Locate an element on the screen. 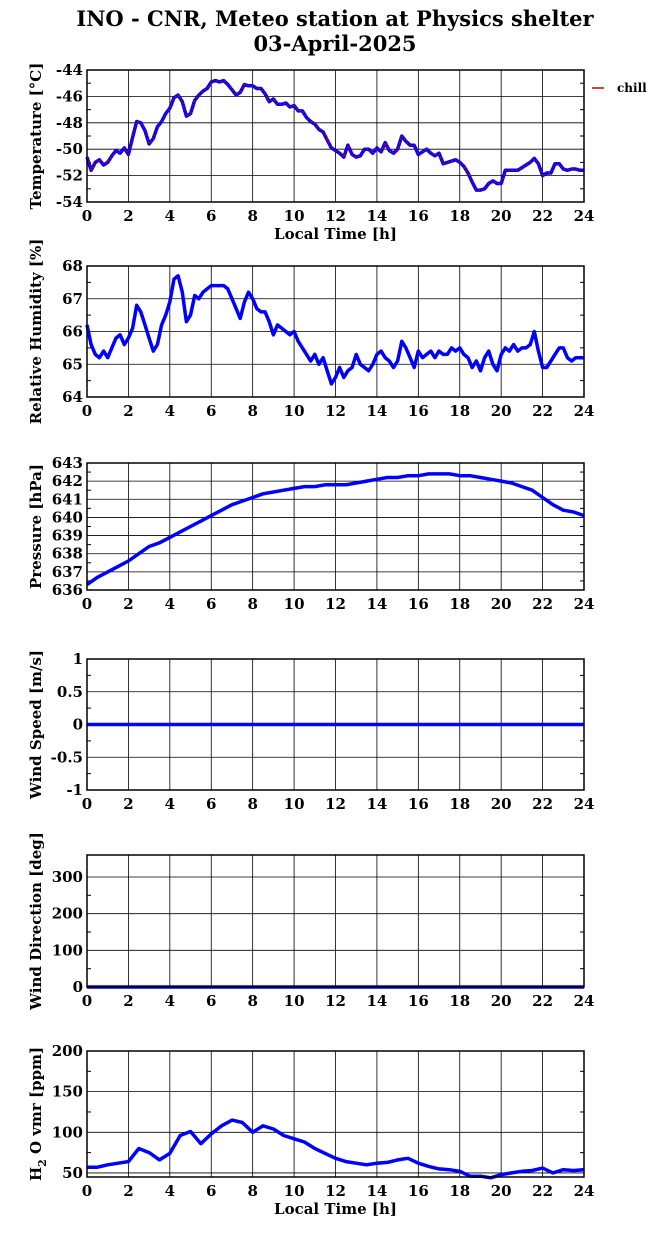 The width and height of the screenshot is (655, 1248). y-tick-label: 638 is located at coordinates (67, 554).